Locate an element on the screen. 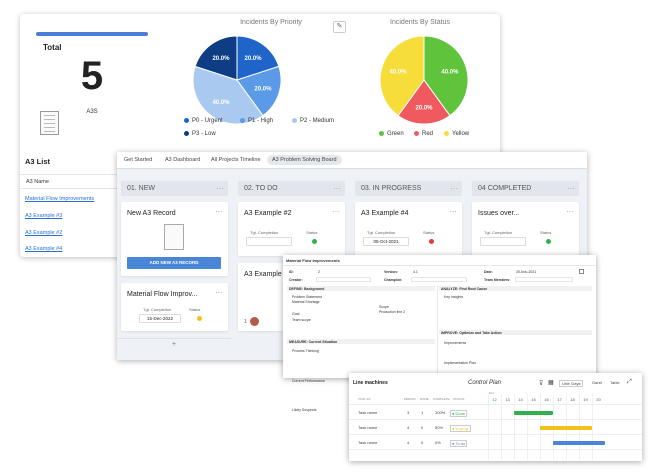 The height and width of the screenshot is (475, 666). tab-problem-solving-board: A3 Problem Solving Board is located at coordinates (304, 160).